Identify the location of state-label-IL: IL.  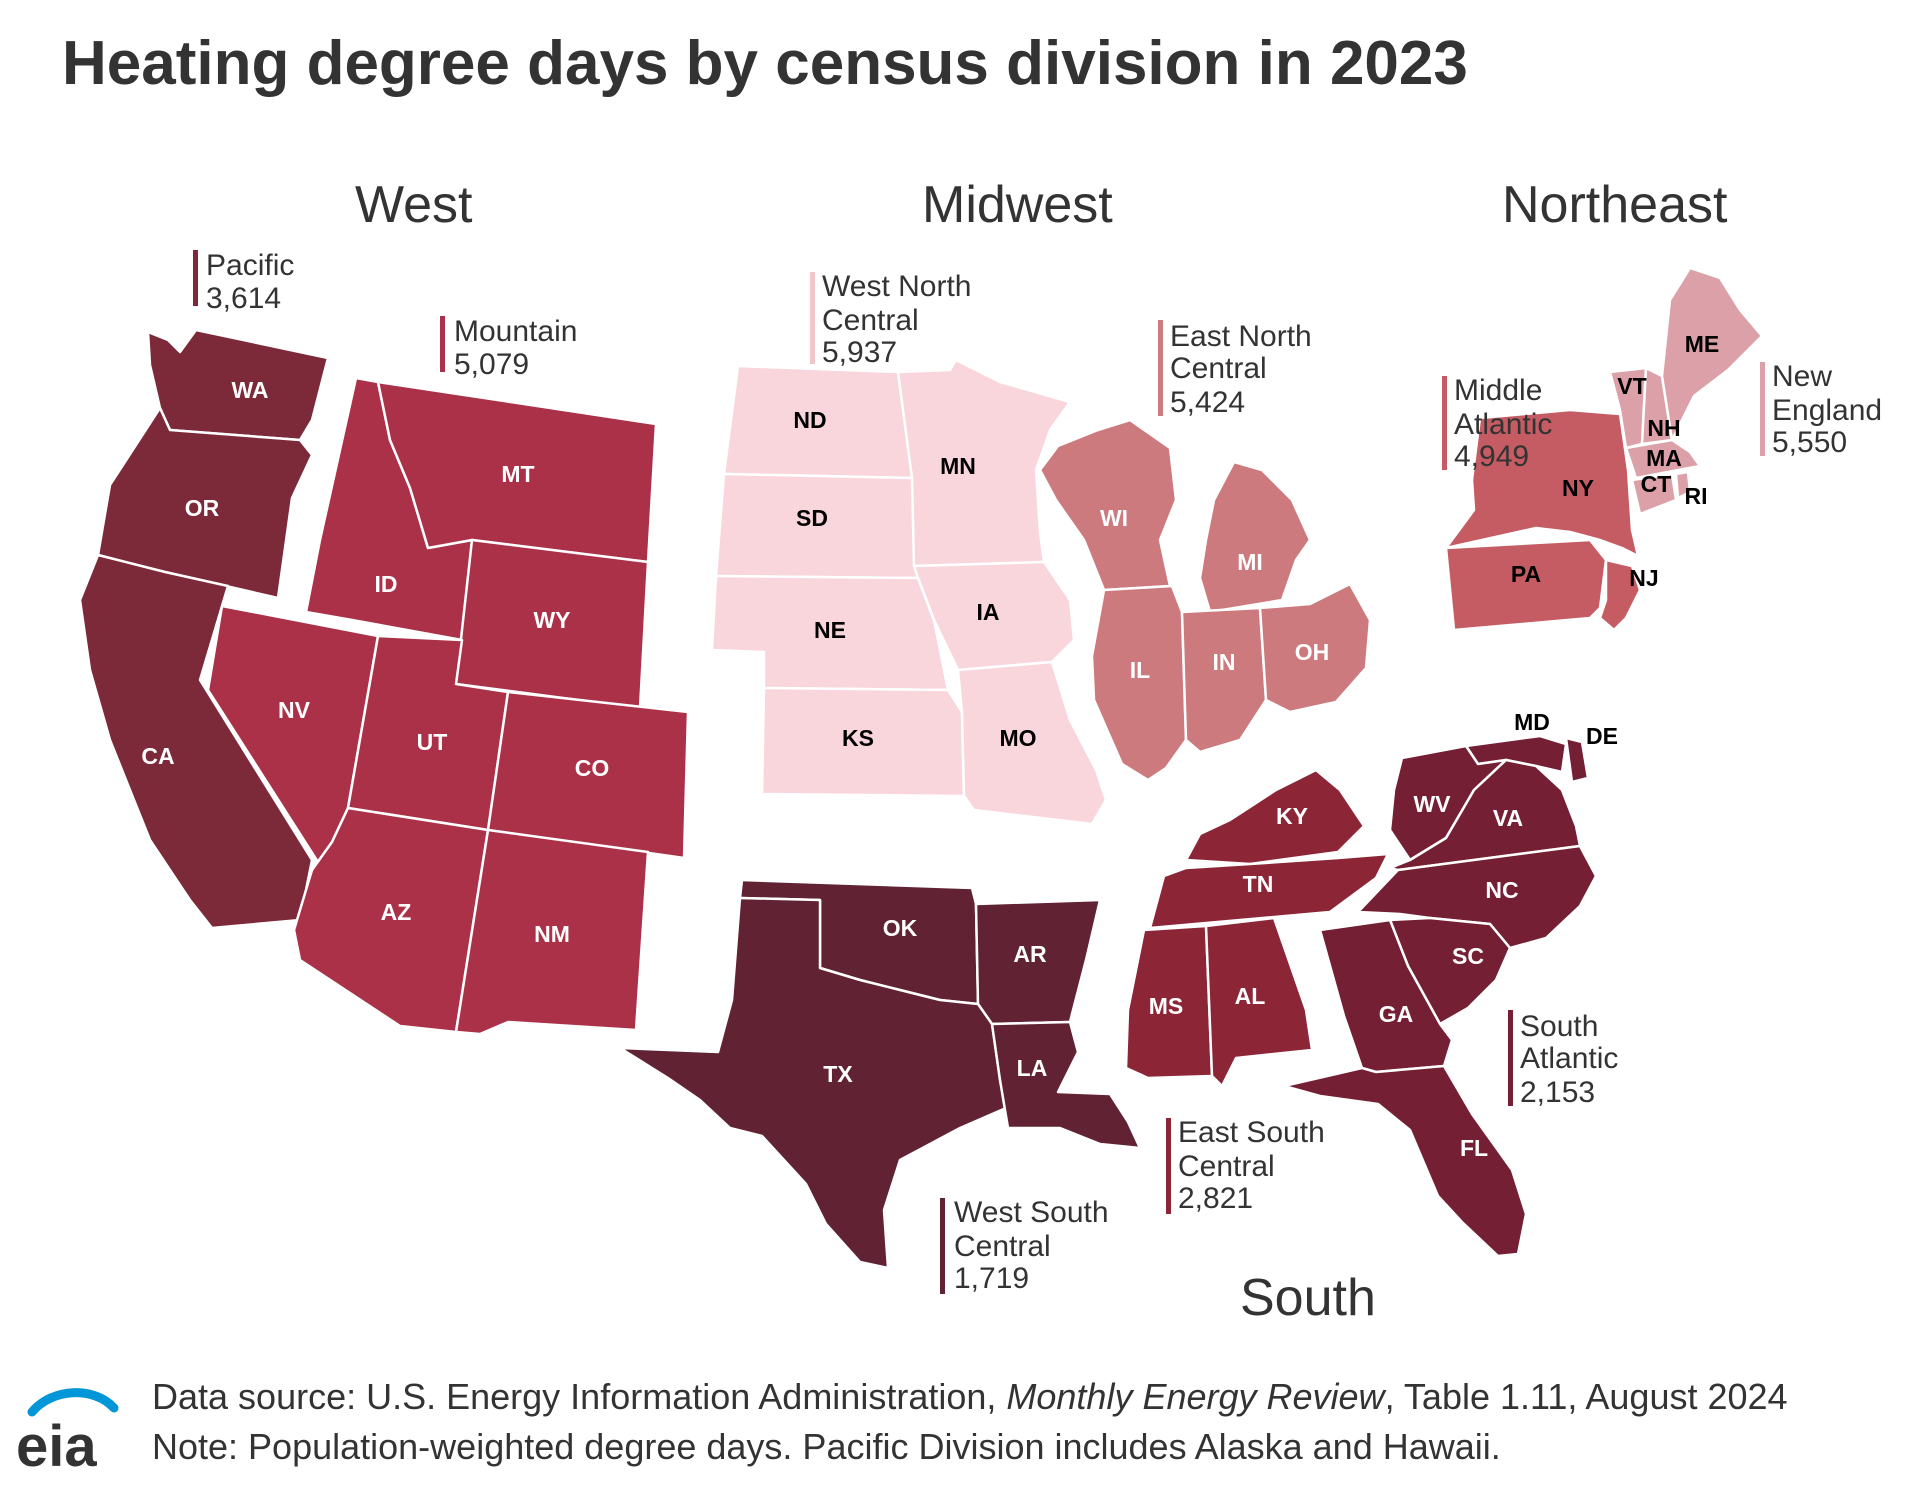
(1140, 670).